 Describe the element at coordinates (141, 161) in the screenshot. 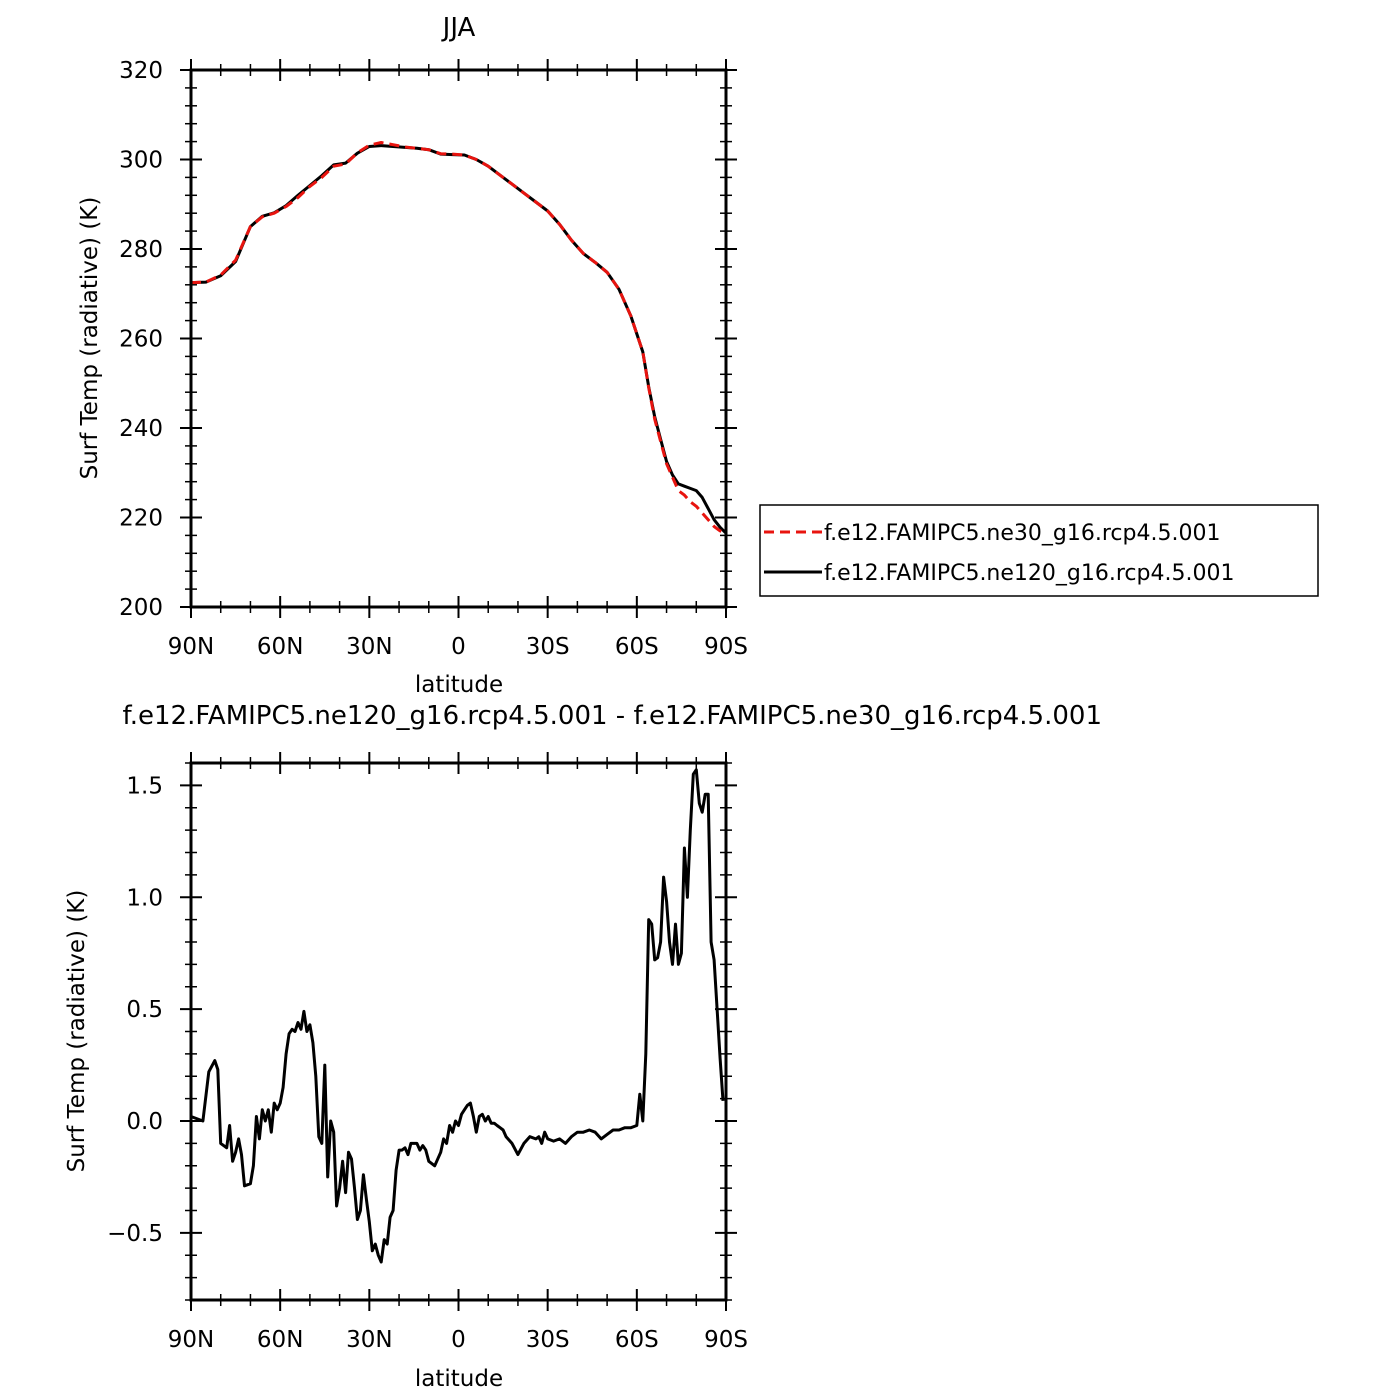

I see `y-tick-label: 300` at that location.